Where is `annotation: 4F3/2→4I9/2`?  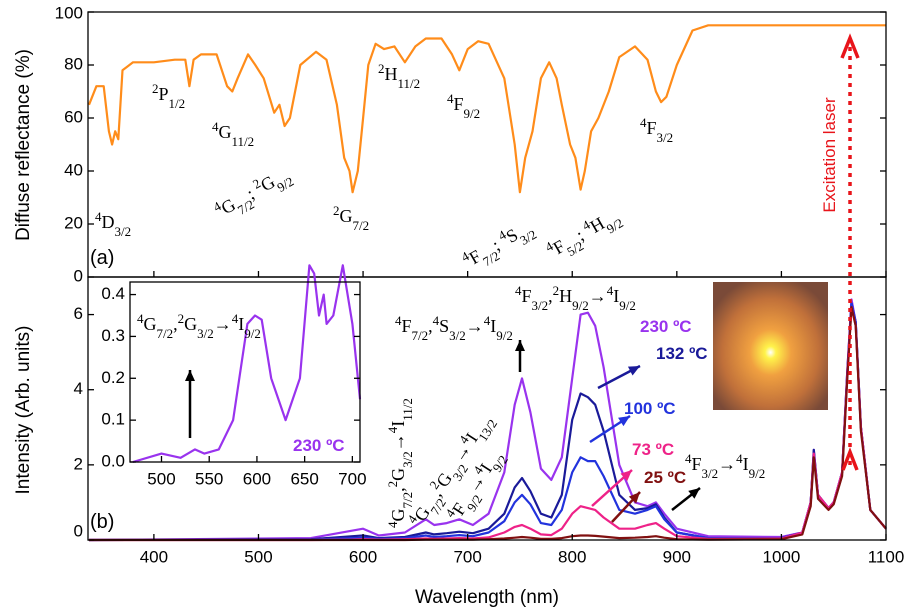 annotation: 4F3/2→4I9/2 is located at coordinates (725, 466).